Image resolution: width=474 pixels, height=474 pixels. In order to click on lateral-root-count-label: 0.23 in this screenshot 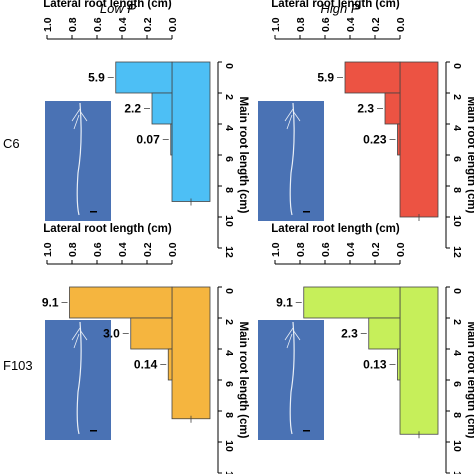, I will do `click(375, 140)`.